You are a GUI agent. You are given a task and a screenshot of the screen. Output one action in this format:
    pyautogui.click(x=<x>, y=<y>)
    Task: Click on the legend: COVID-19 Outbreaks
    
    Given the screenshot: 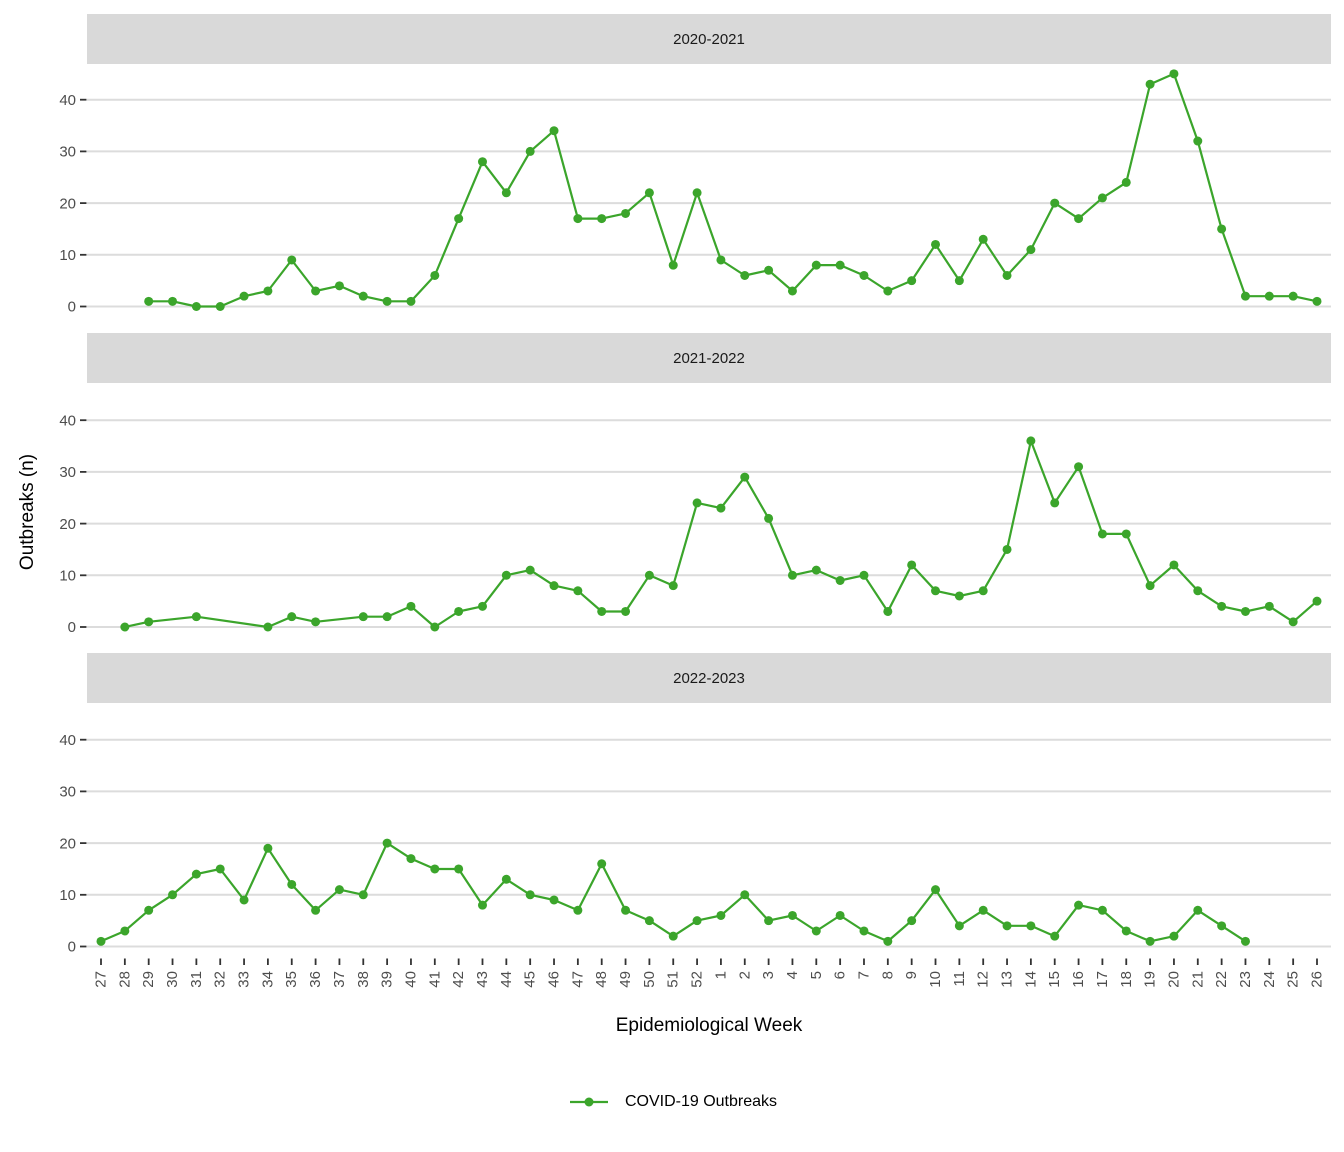 What is the action you would take?
    pyautogui.click(x=672, y=1102)
    